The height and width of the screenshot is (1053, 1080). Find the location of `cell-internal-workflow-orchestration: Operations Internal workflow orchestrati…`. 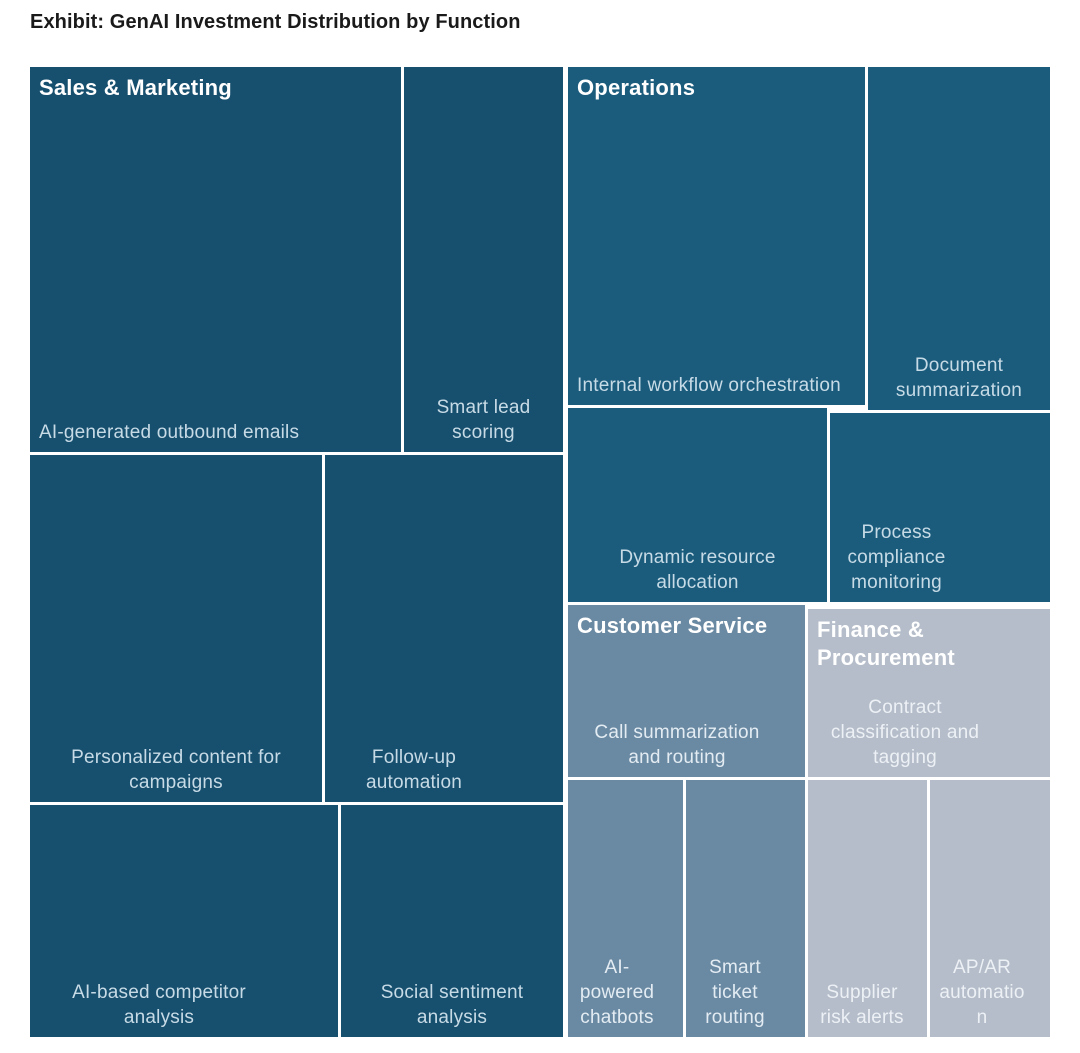

cell-internal-workflow-orchestration: Operations Internal workflow orchestrati… is located at coordinates (716, 236).